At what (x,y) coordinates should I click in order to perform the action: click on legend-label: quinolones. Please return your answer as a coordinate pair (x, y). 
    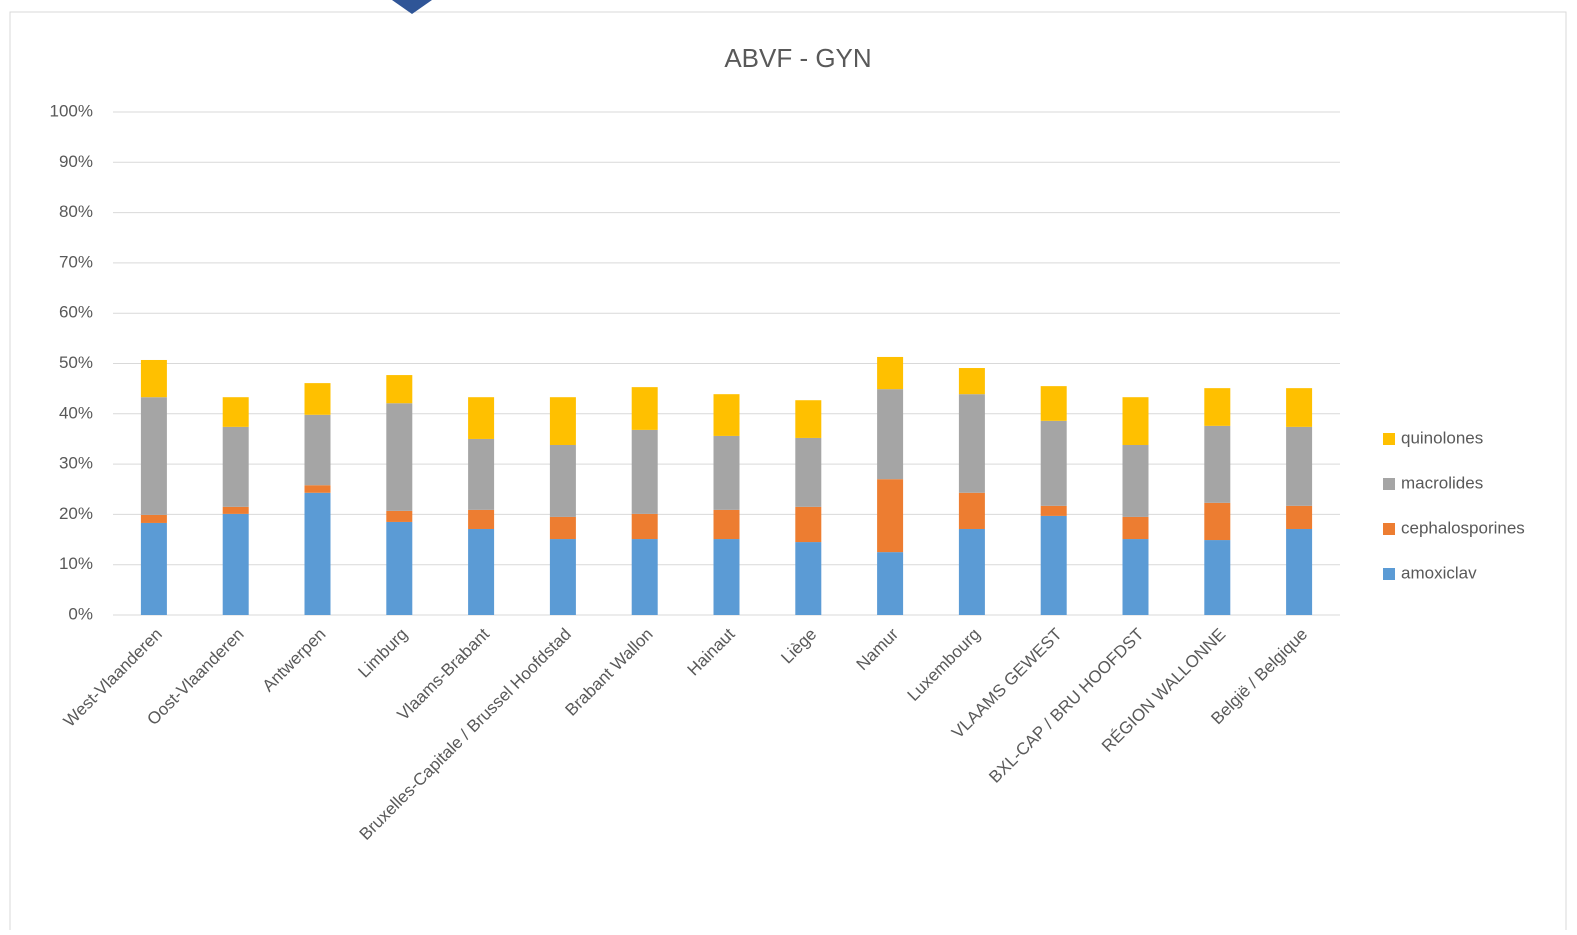
    Looking at the image, I should click on (1442, 437).